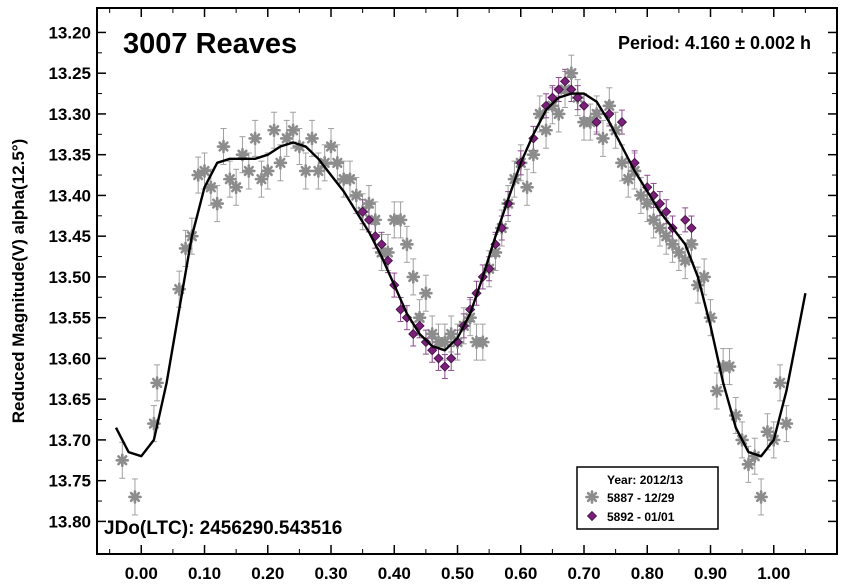 This screenshot has width=847, height=587. I want to click on y-tick-label: 13.70, so click(69, 440).